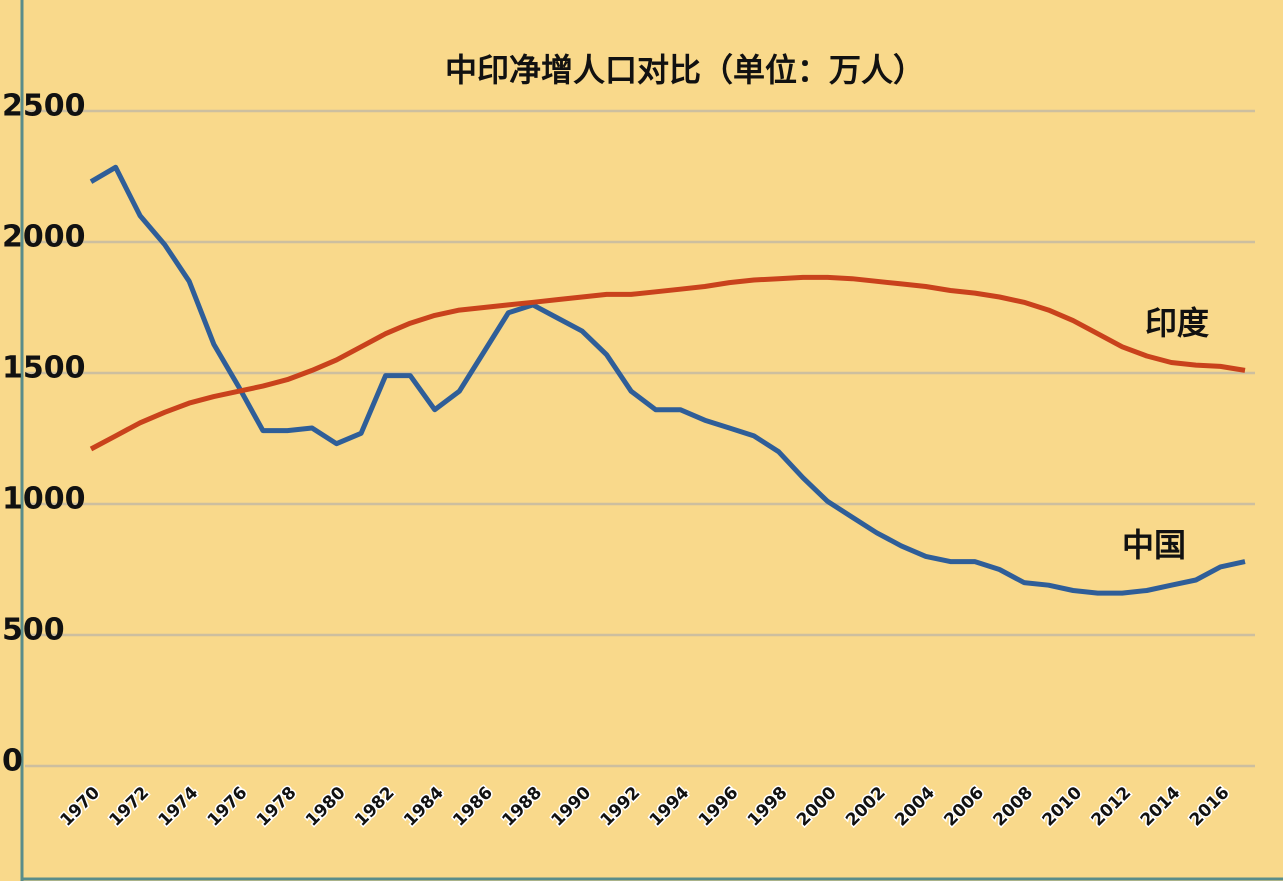 The height and width of the screenshot is (881, 1283). Describe the element at coordinates (44, 368) in the screenshot. I see `y-tick-label: 1500` at that location.